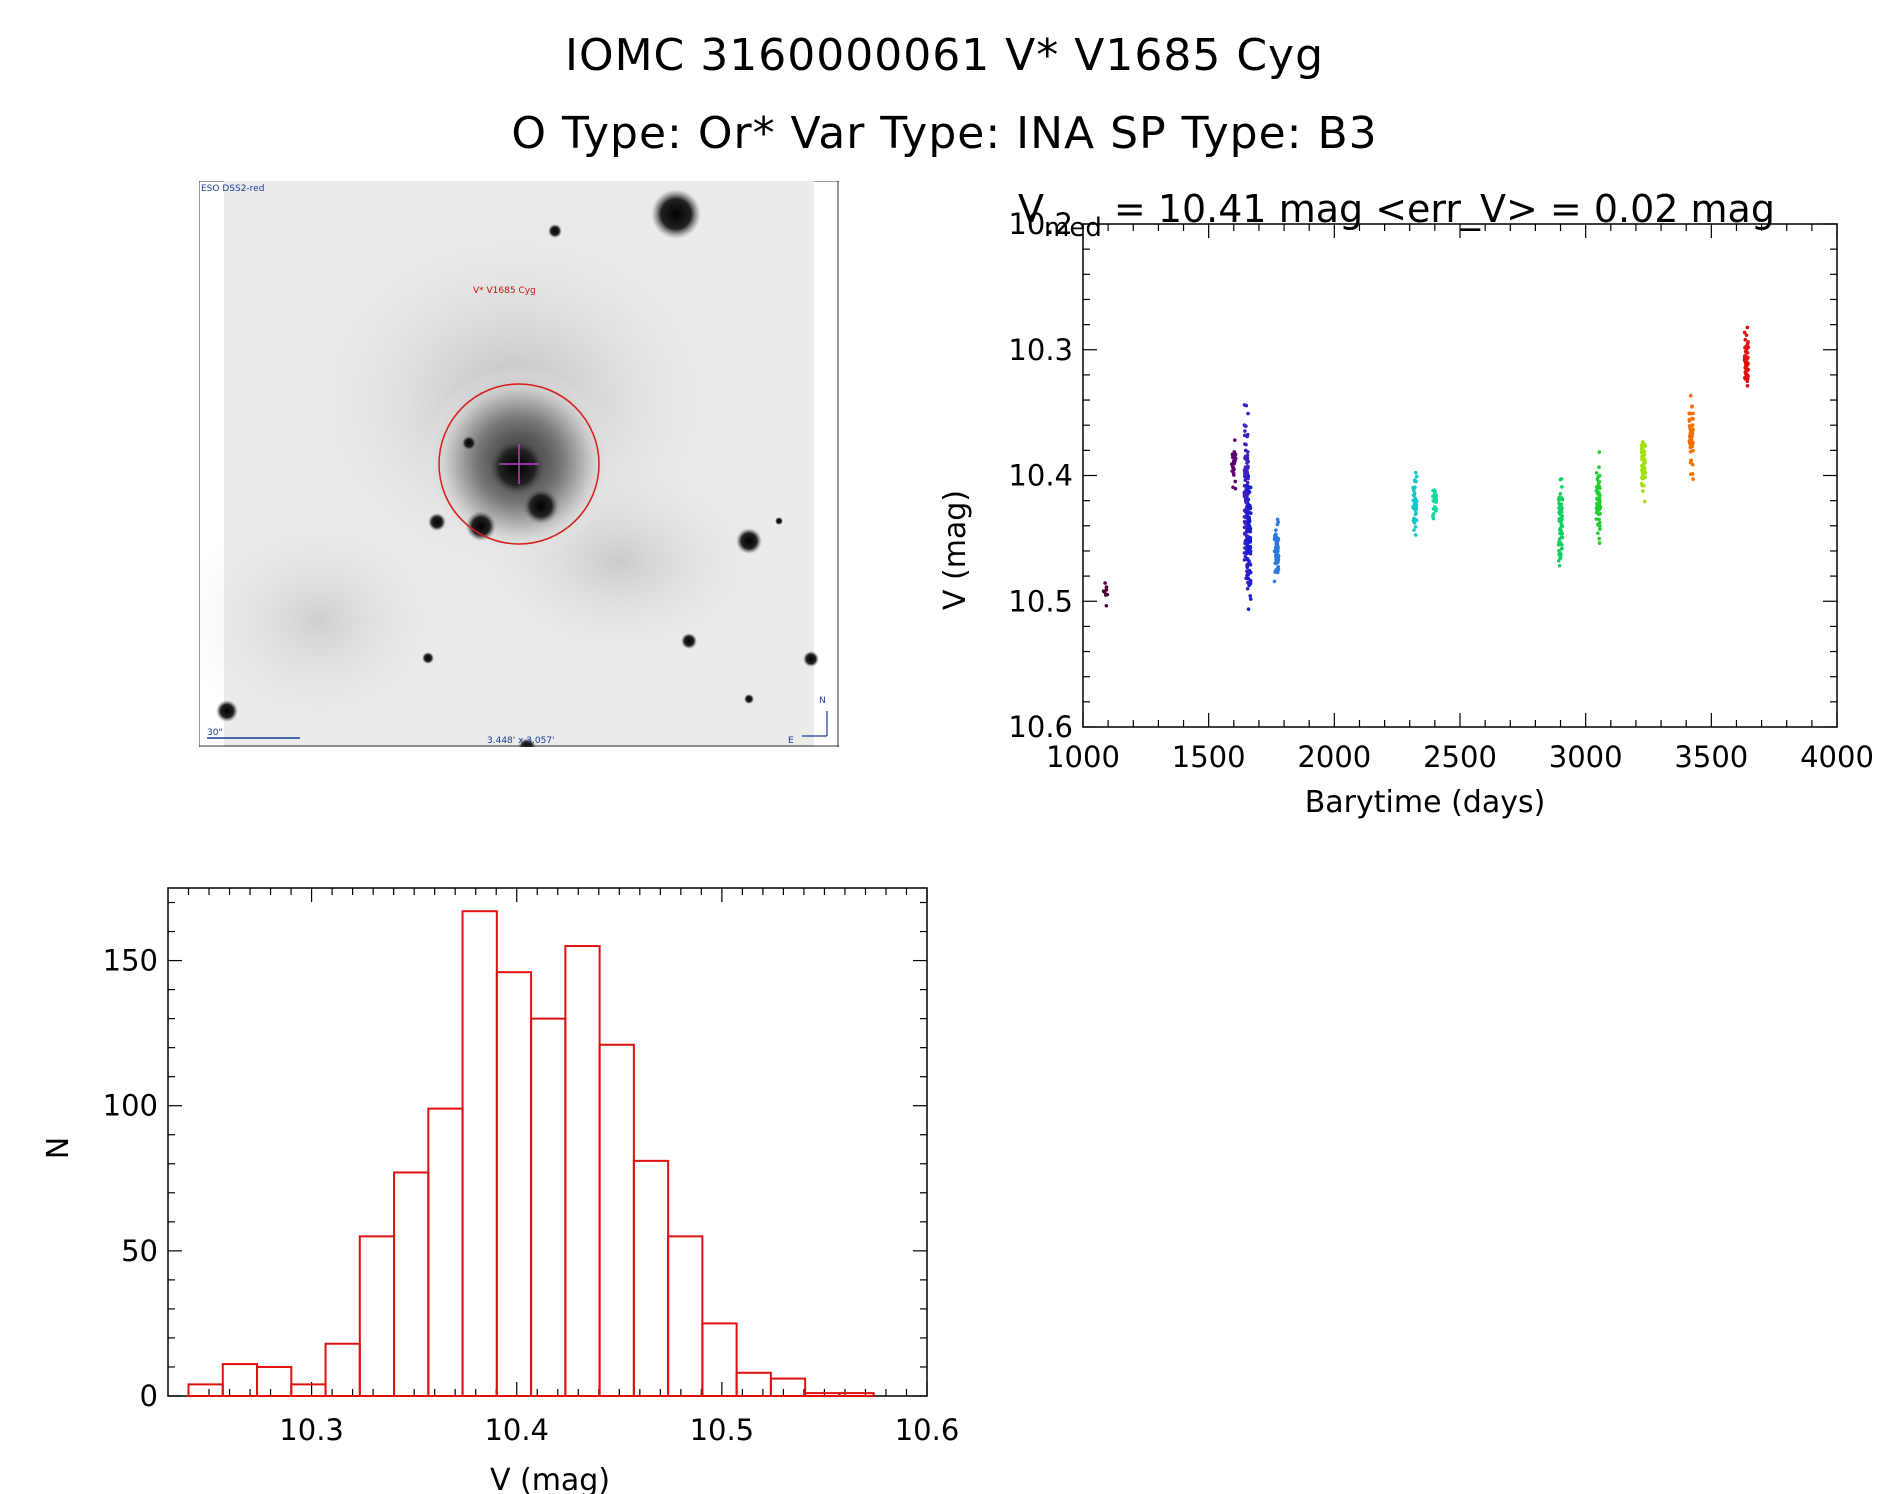 This screenshot has width=1889, height=1494. I want to click on x-tick-label: 10.4, so click(516, 1430).